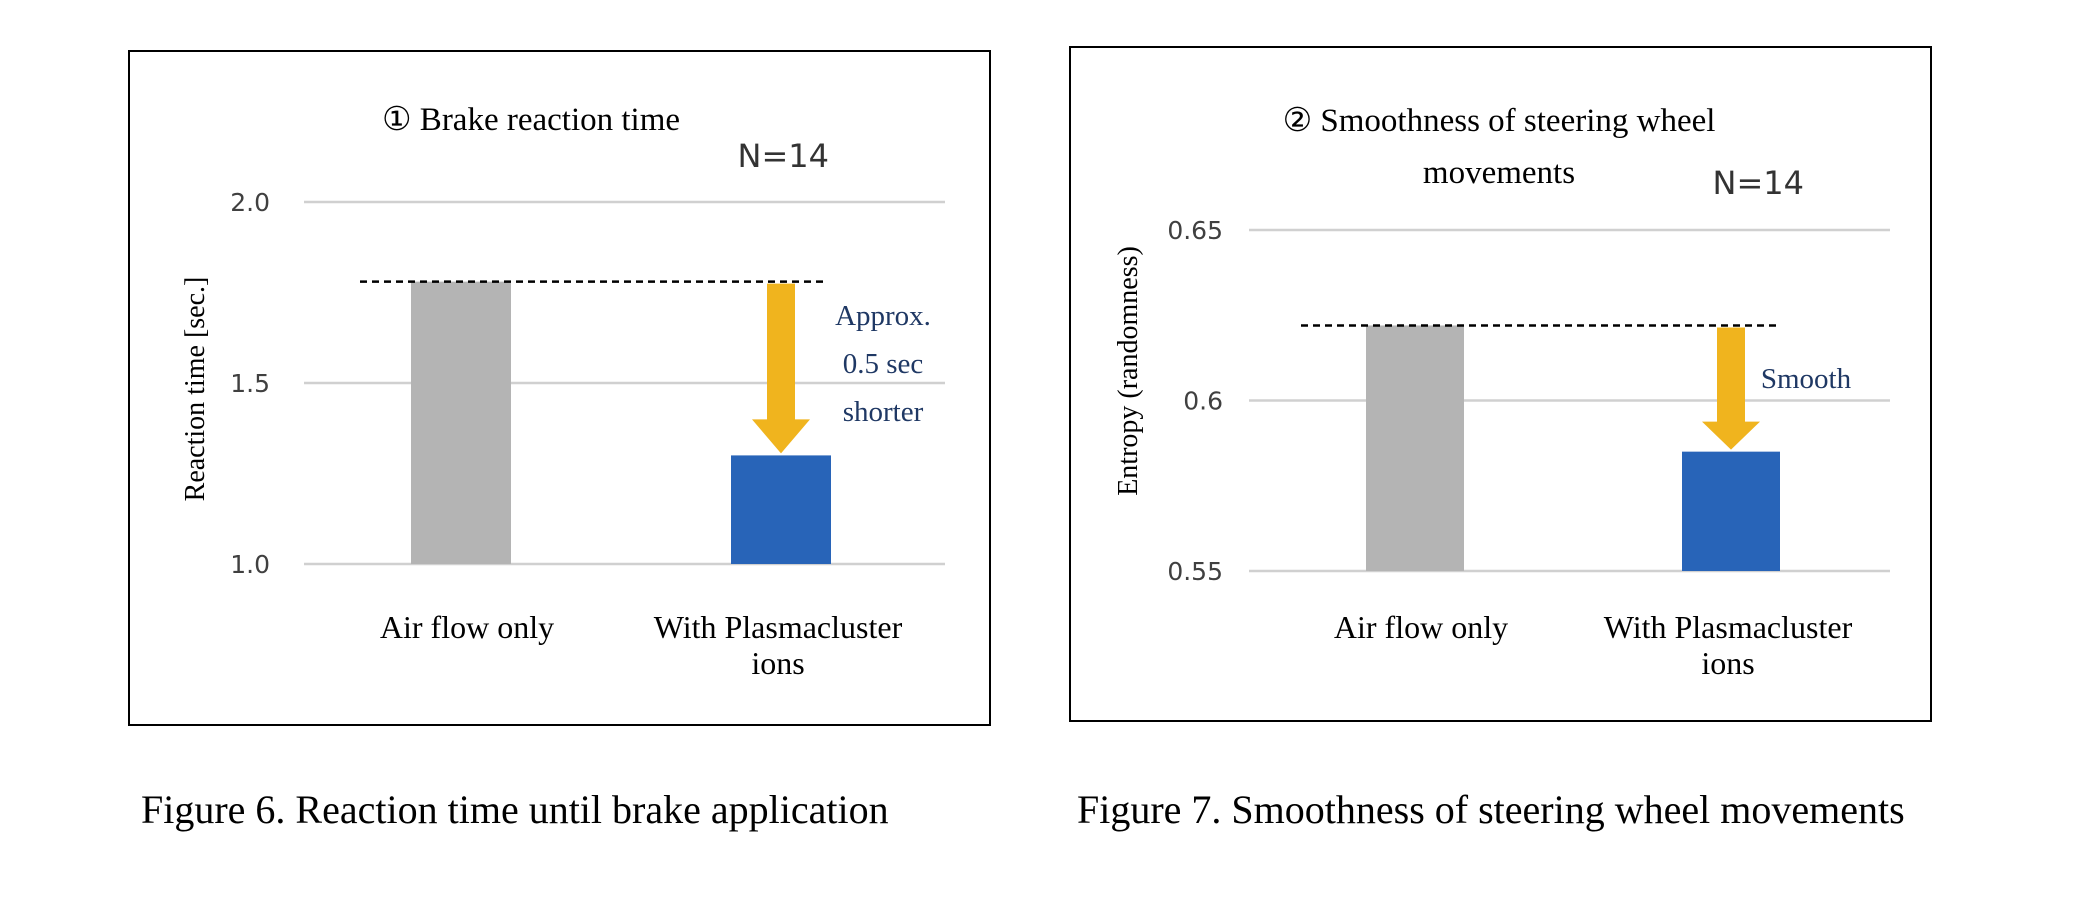  I want to click on y-tick-label: 1.0, so click(250, 564).